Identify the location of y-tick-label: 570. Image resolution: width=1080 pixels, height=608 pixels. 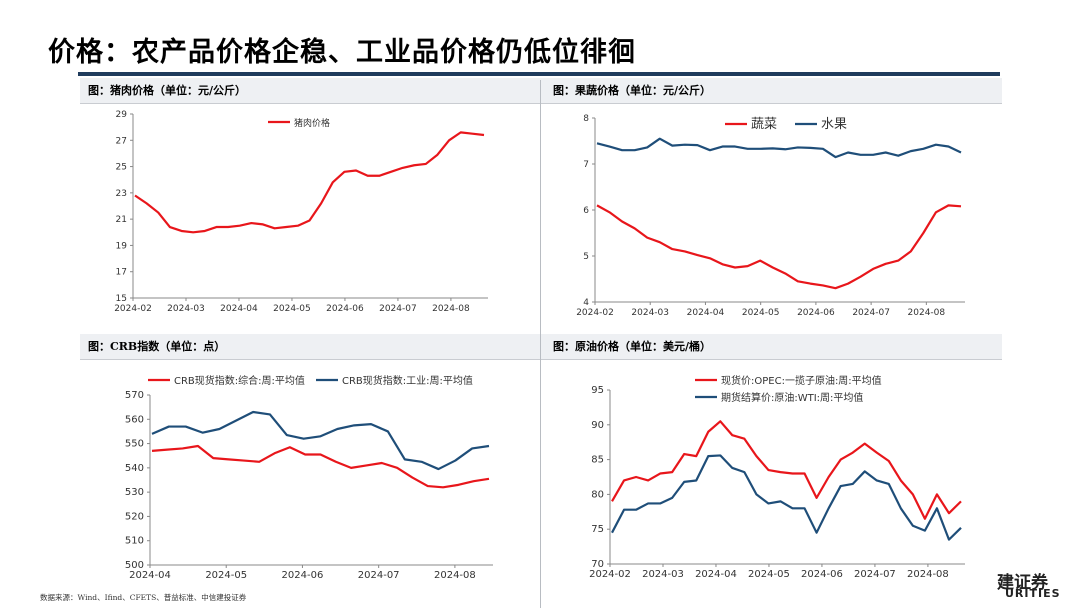
(134, 395).